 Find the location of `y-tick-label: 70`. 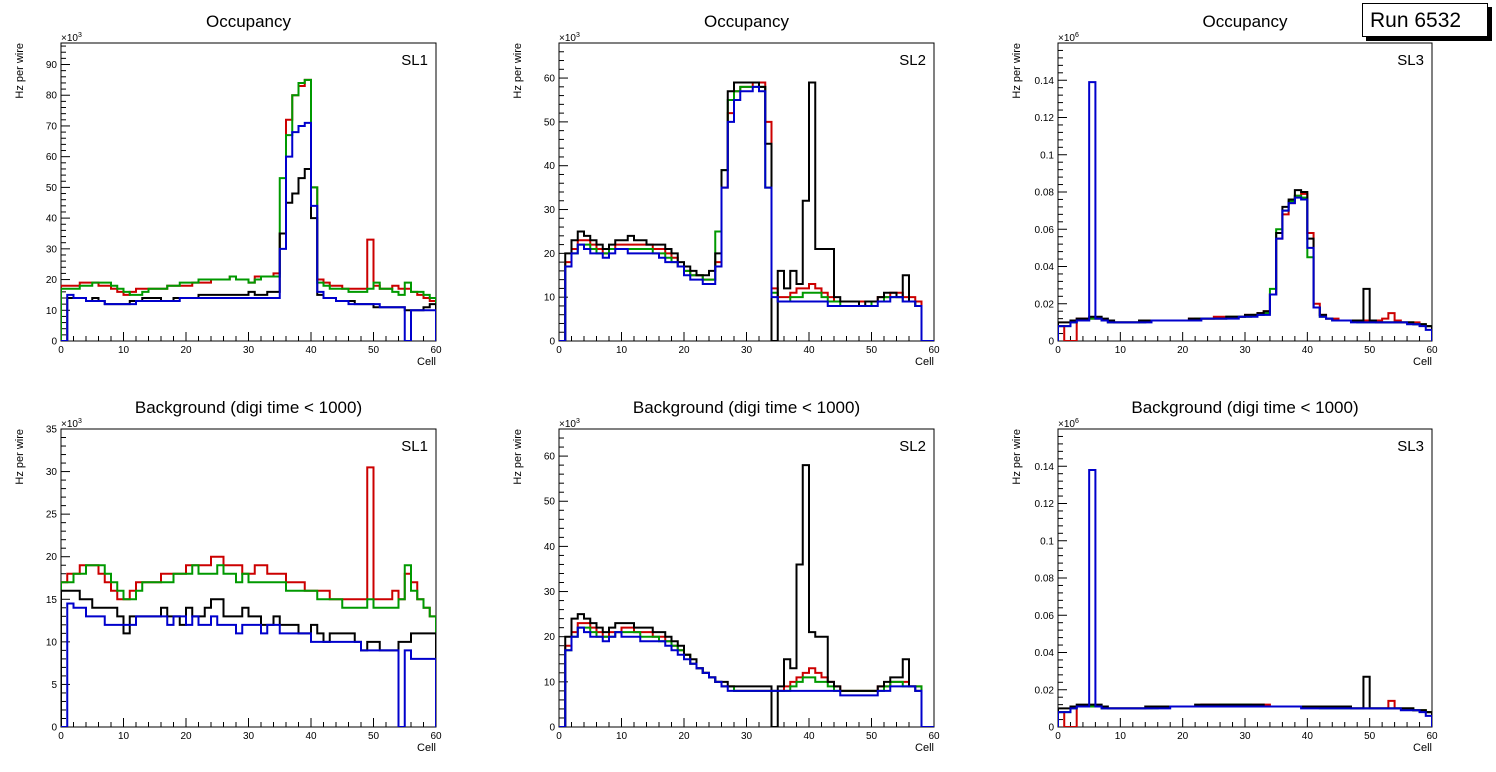

y-tick-label: 70 is located at coordinates (52, 126).